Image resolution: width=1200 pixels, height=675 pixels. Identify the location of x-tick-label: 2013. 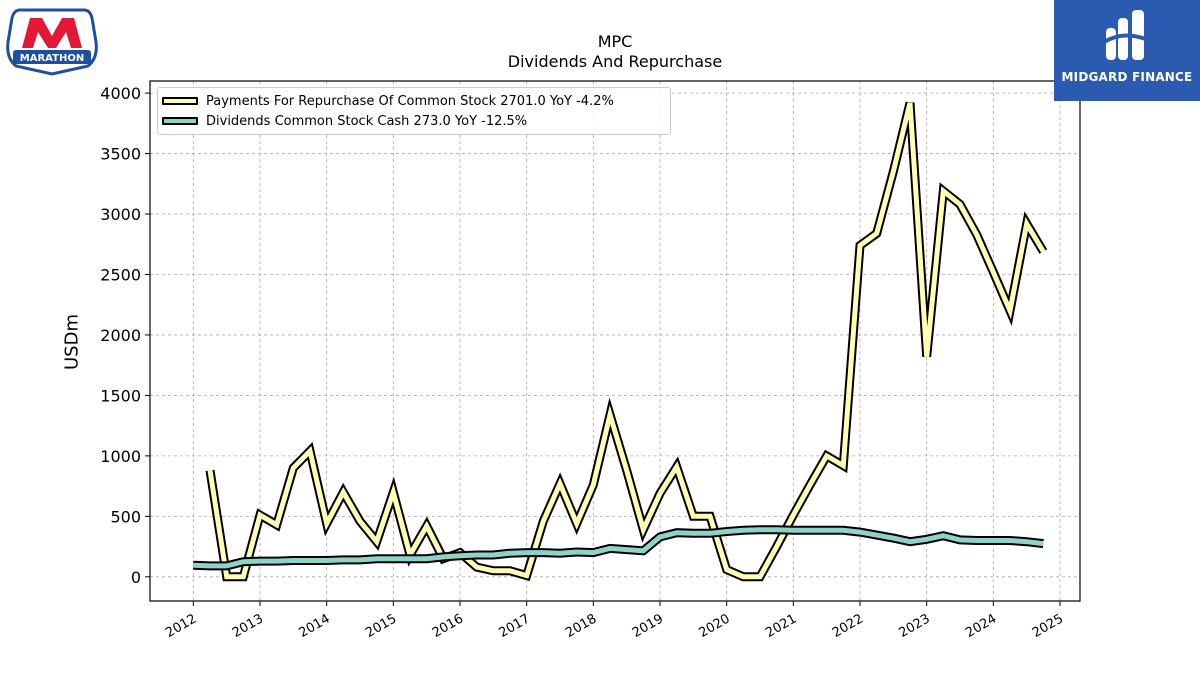
(248, 626).